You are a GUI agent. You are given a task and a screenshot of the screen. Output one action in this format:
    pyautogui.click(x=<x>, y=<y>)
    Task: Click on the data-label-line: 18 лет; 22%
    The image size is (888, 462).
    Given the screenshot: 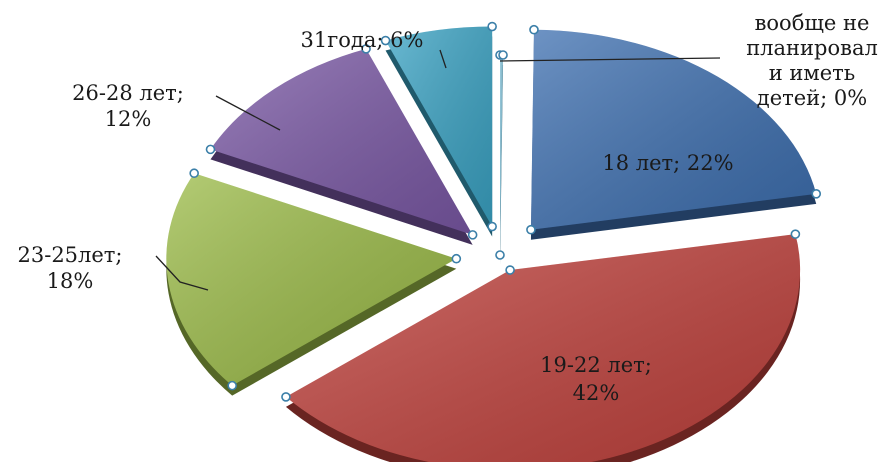 What is the action you would take?
    pyautogui.click(x=667, y=163)
    